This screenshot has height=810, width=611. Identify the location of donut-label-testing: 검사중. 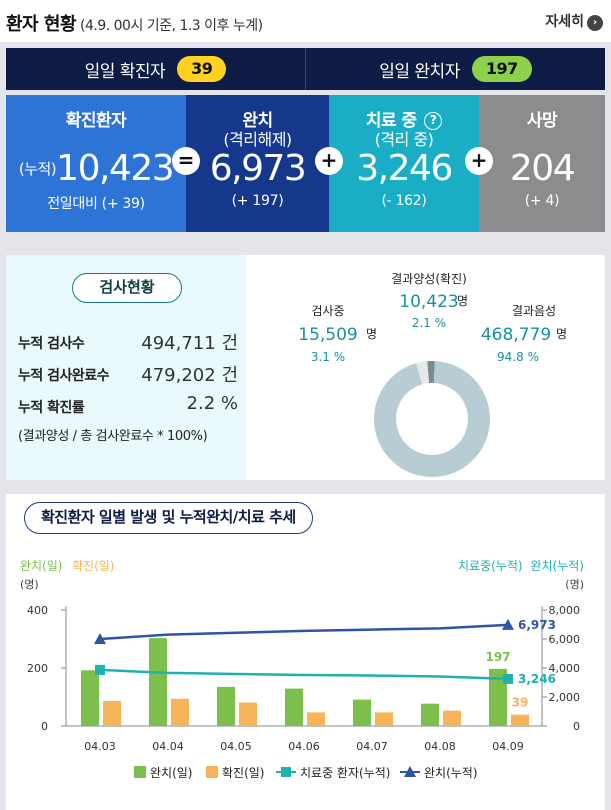
(327, 311).